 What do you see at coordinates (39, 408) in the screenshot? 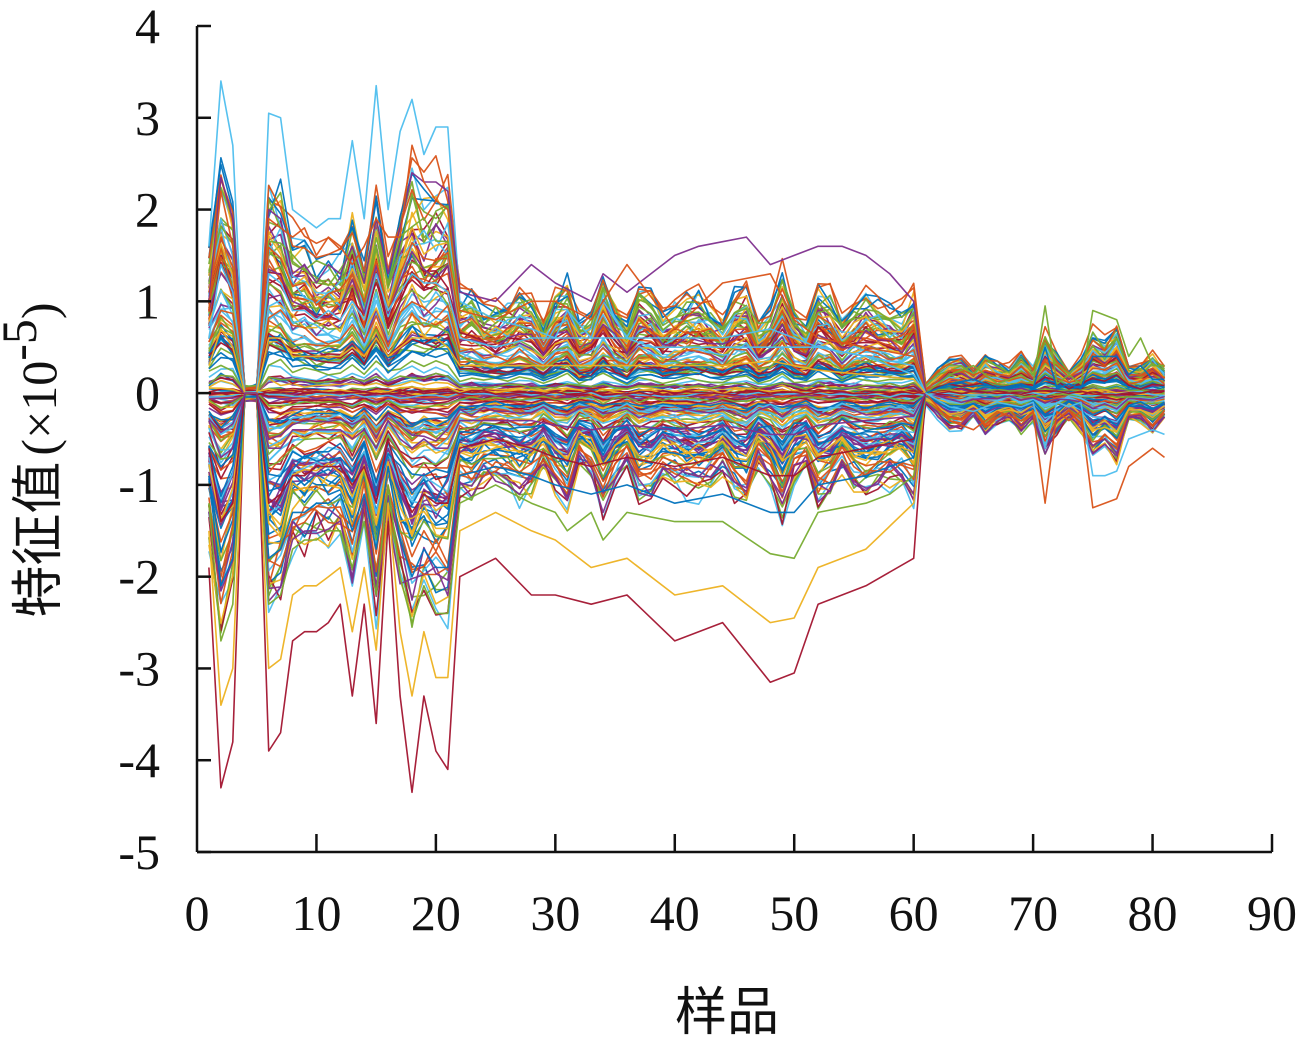
I see `y-axis-title-unit: (×10` at bounding box center [39, 408].